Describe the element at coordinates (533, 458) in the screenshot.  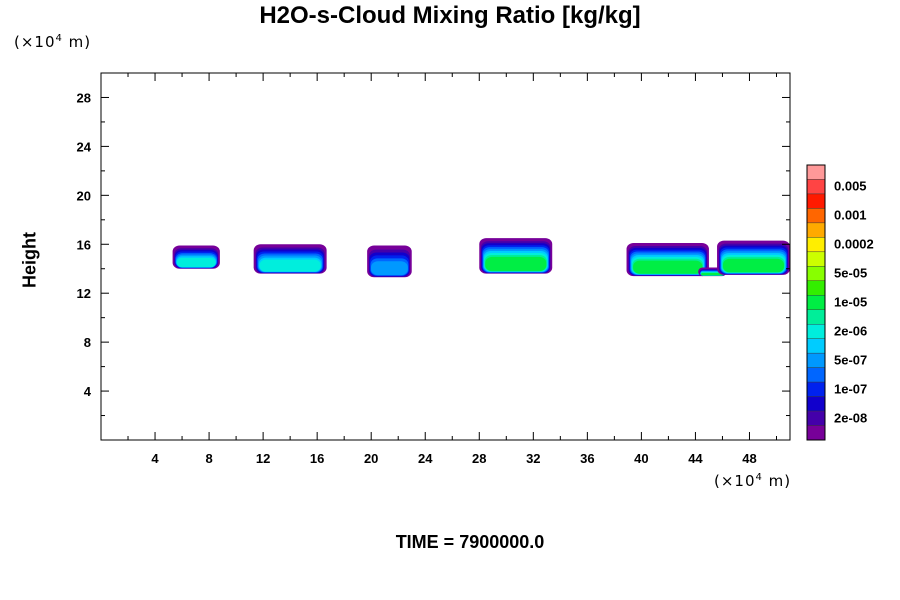
I see `x-tick-label: 32` at that location.